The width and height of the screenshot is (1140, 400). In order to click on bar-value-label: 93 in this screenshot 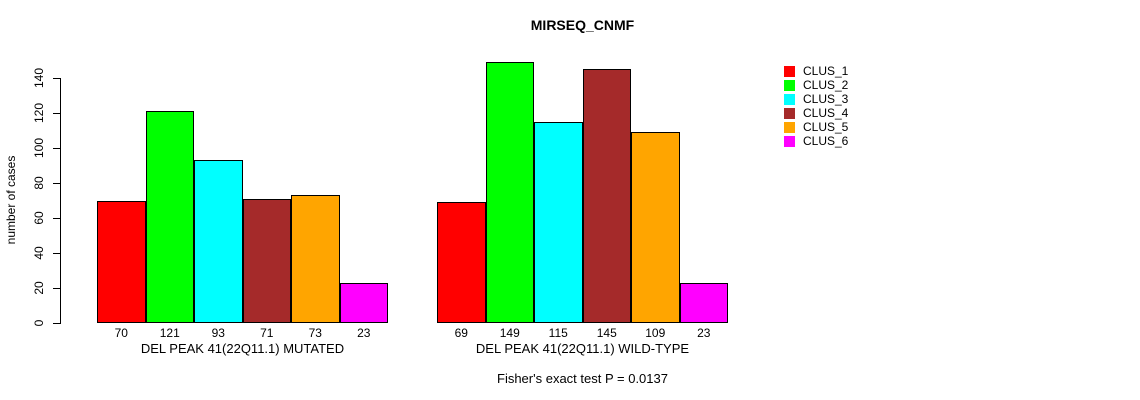, I will do `click(218, 333)`.